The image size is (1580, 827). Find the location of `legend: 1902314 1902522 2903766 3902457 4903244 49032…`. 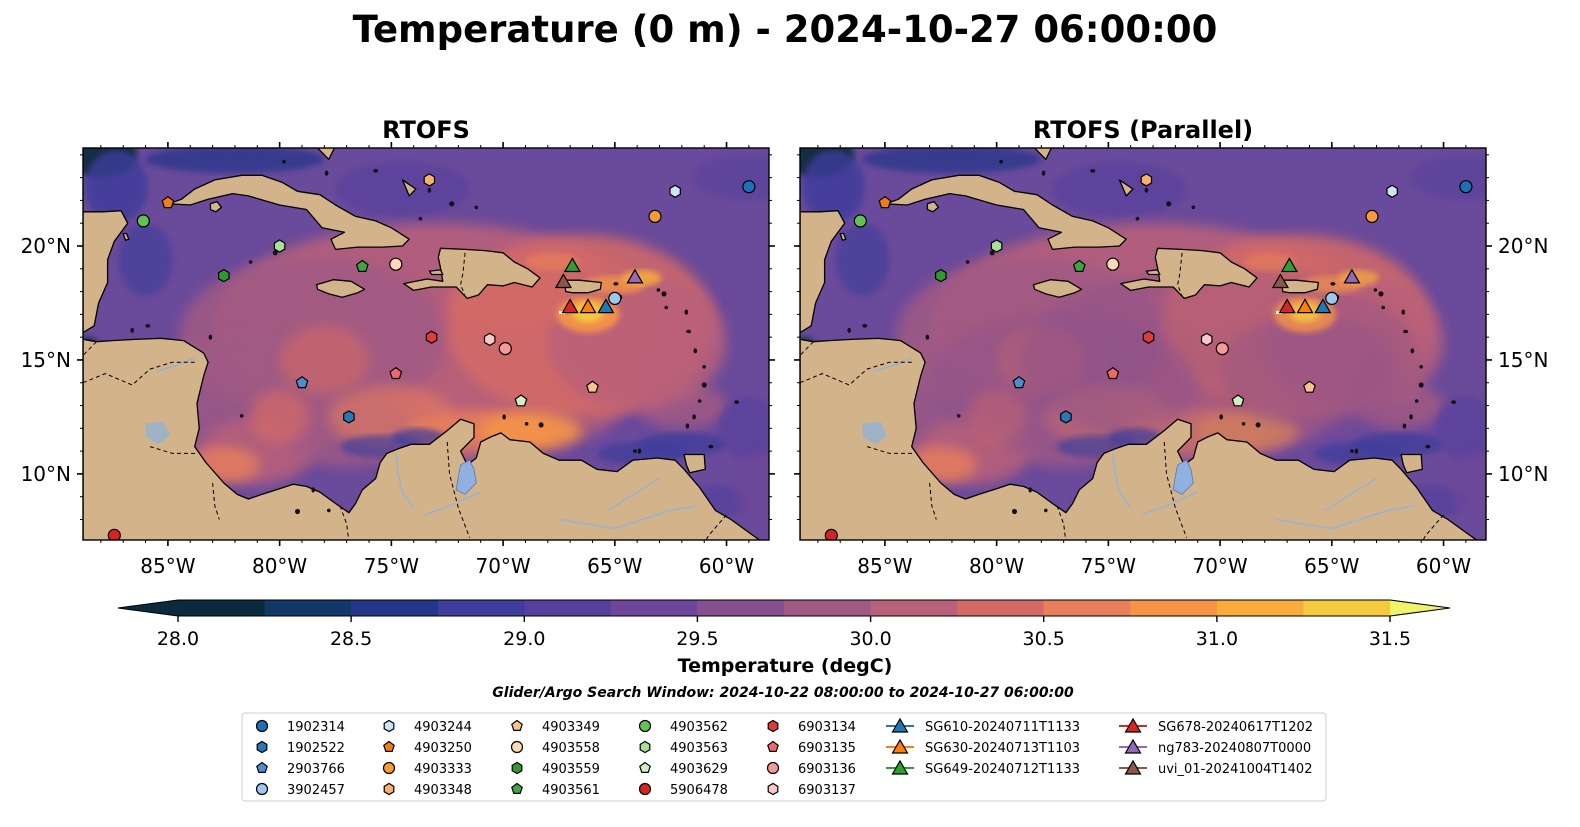

legend: 1902314 1902522 2903766 3902457 4903244 49032… is located at coordinates (784, 757).